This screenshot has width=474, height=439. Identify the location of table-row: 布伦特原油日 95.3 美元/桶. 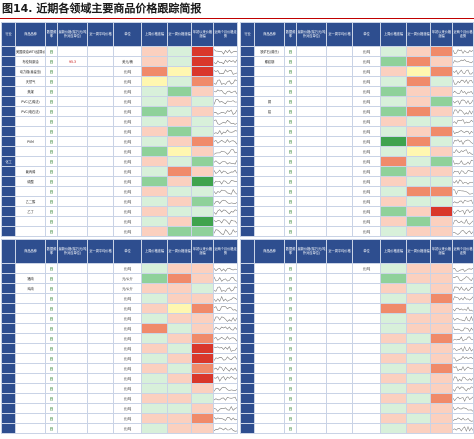
(119, 61).